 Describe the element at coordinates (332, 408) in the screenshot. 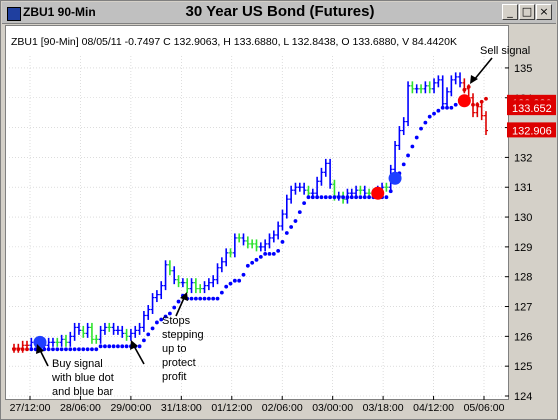

I see `x-tick-label: 03/00:00` at that location.